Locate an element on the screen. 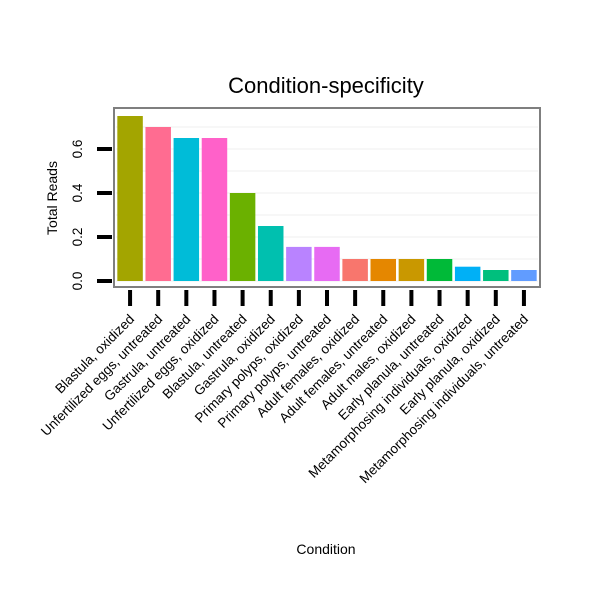 Image resolution: width=600 pixels, height=600 pixels. y-tick-label: 0.6 is located at coordinates (77, 149).